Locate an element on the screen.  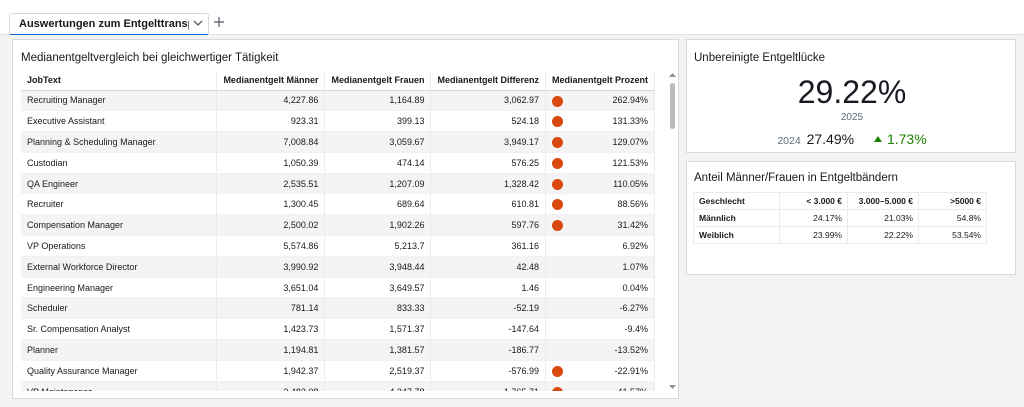
median-men-cell: 923.31 is located at coordinates (271, 121).